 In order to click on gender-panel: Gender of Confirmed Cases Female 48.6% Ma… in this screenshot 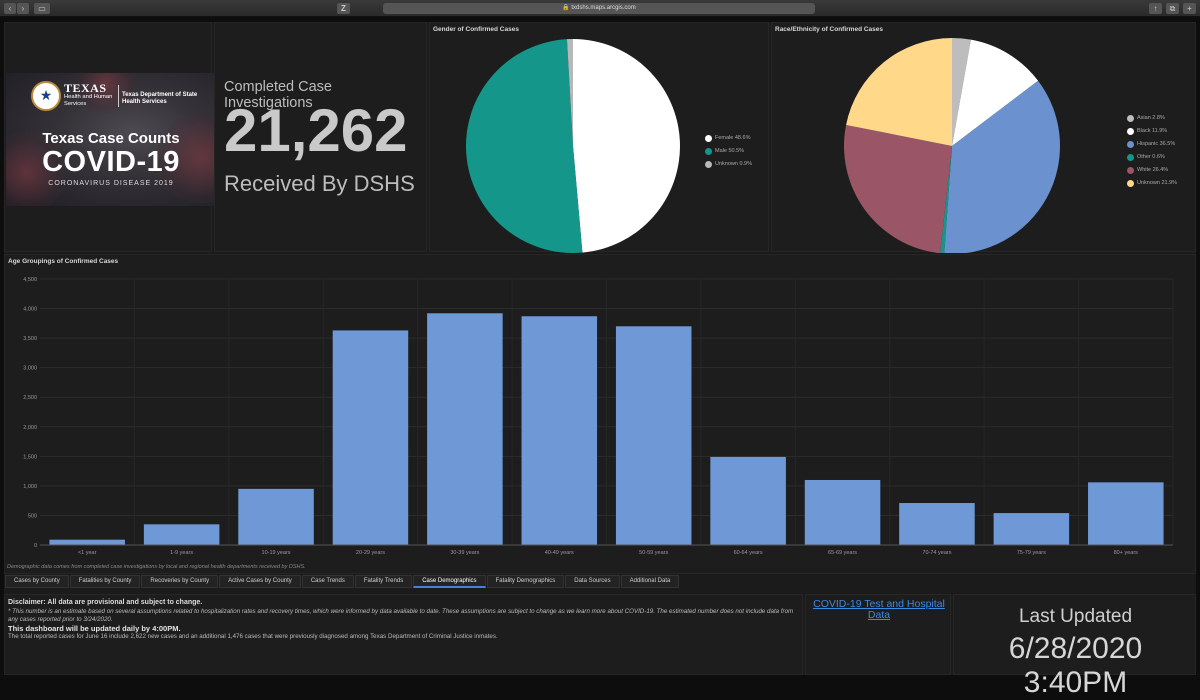, I will do `click(599, 137)`.